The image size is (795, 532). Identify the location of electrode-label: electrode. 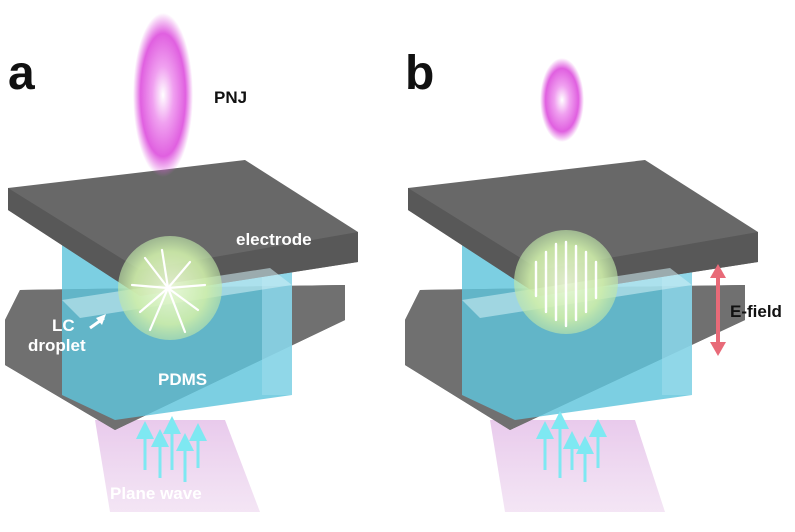
(274, 239).